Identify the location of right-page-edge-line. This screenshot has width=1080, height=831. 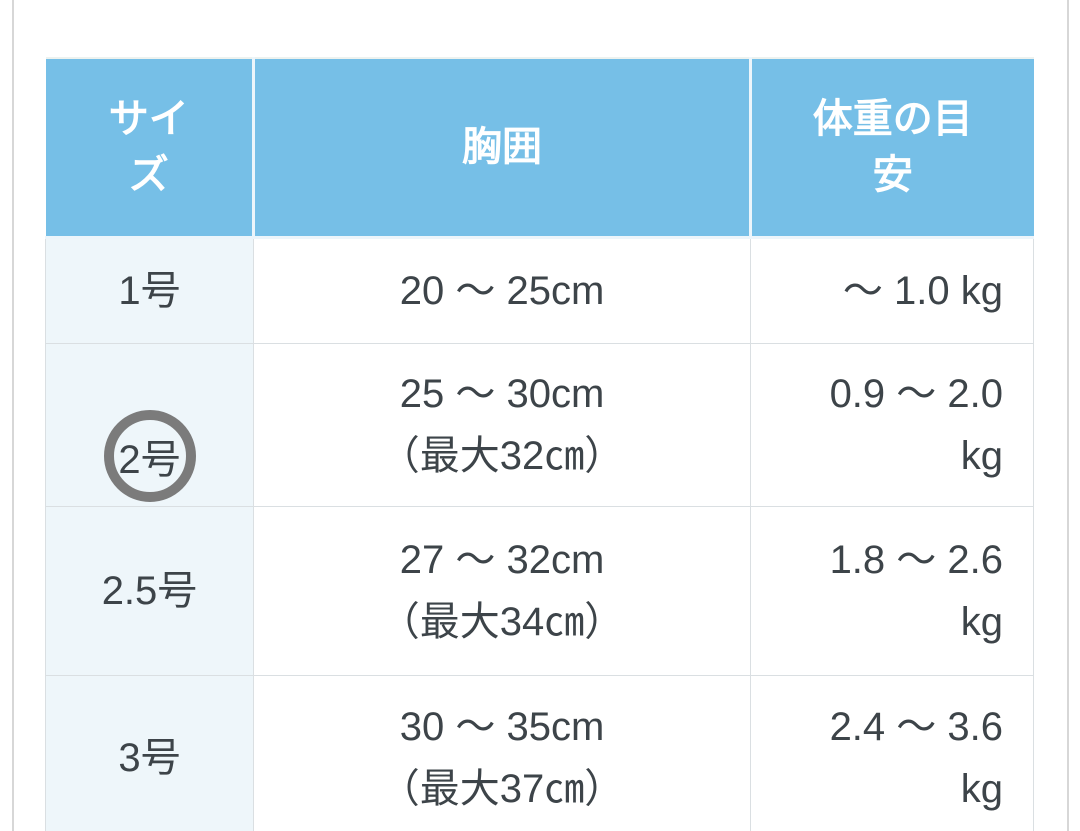
(1068, 415).